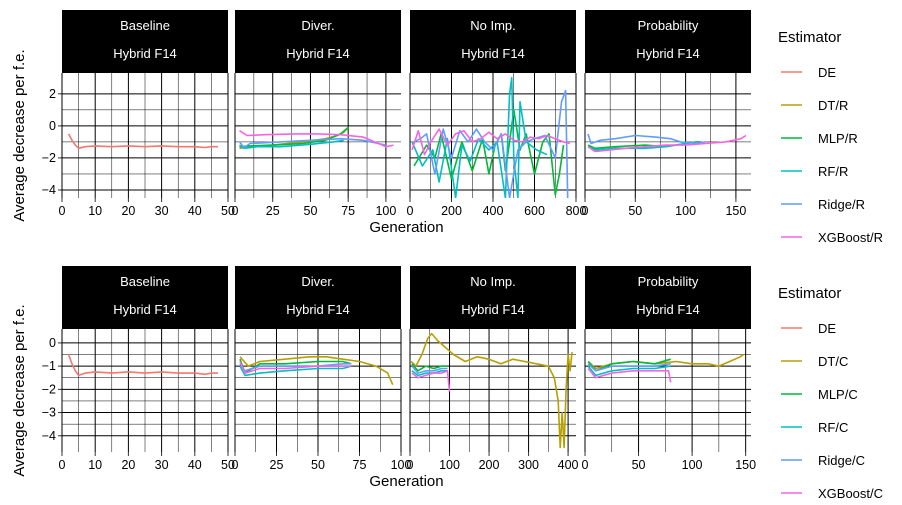 The image size is (902, 505). I want to click on legend-label: DT/R, so click(833, 105).